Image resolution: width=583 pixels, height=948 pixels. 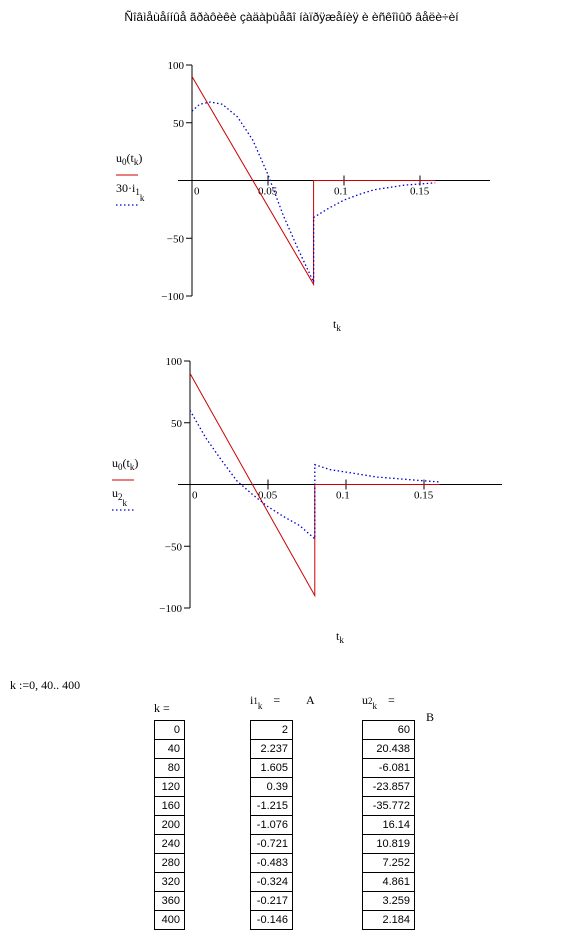 I want to click on u2-value-cell: 4.861, so click(x=388, y=882).